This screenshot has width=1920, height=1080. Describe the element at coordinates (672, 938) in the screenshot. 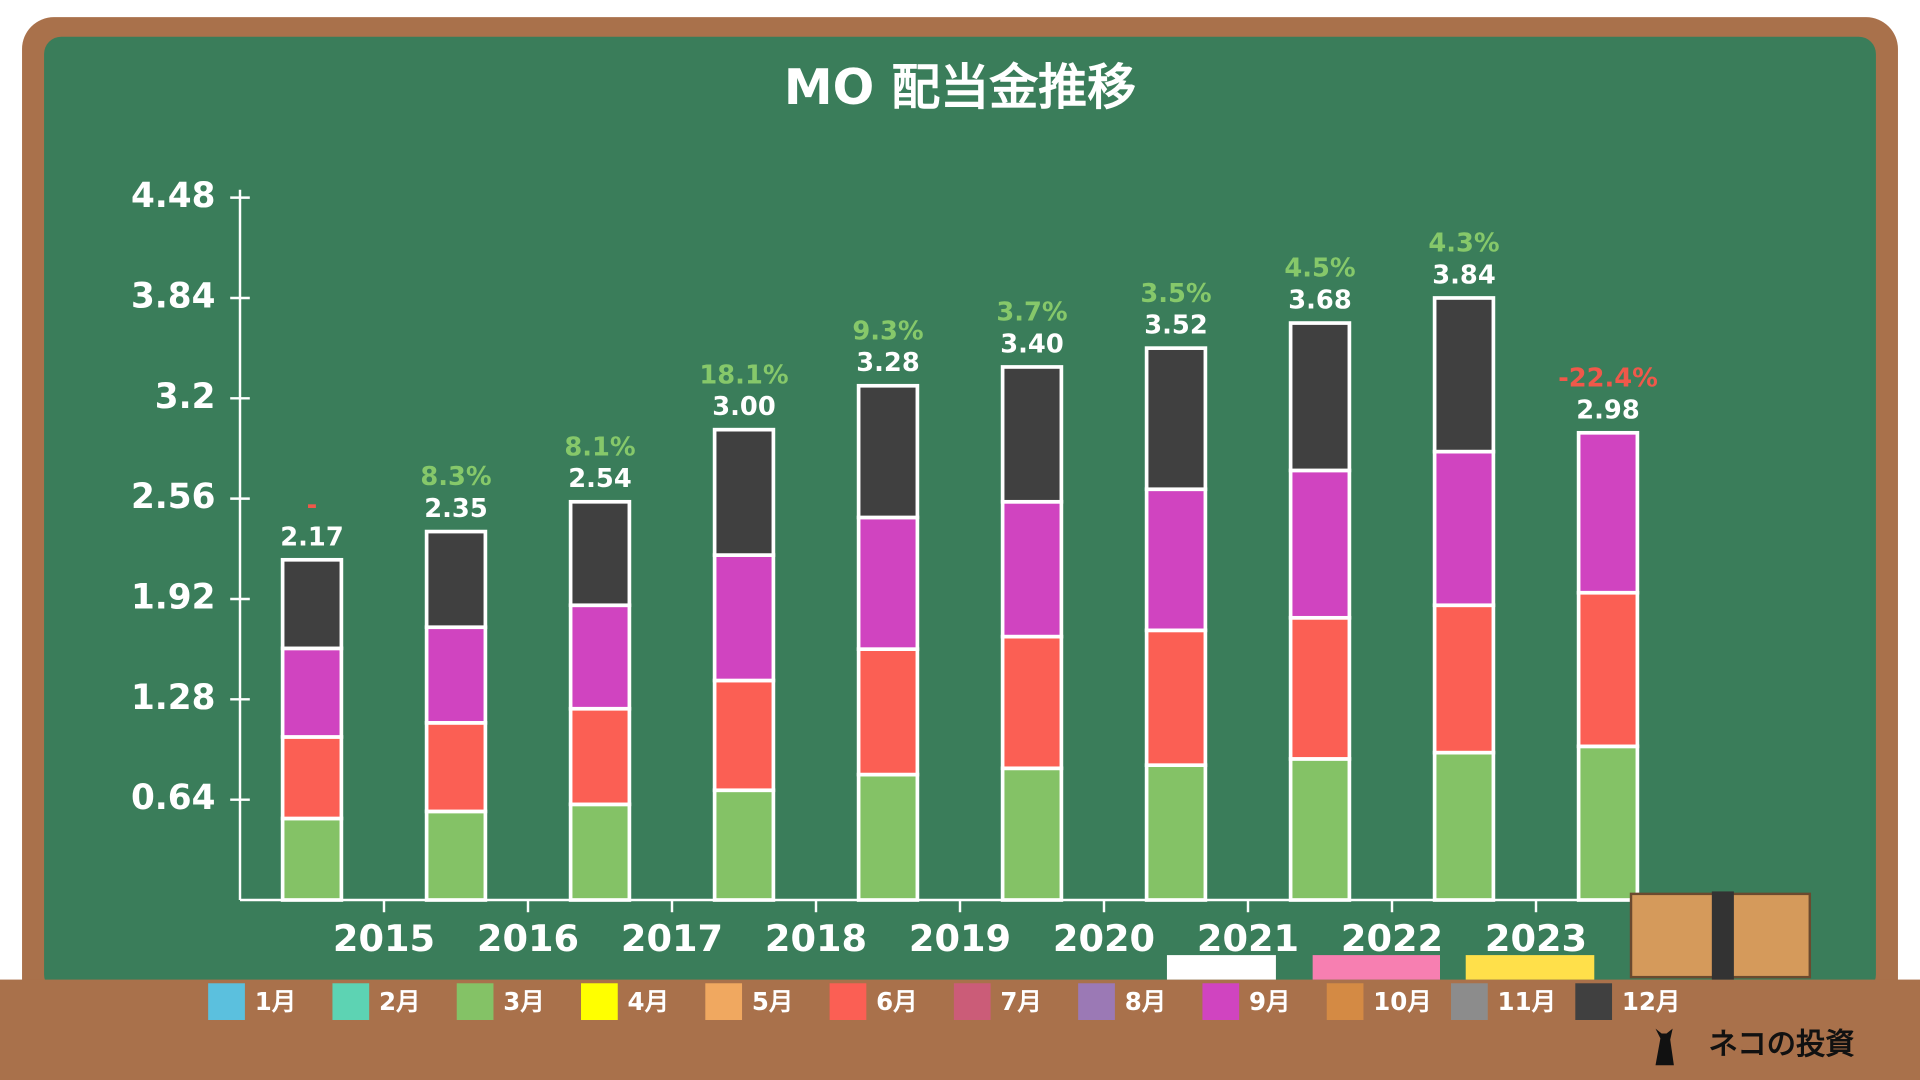

I see `x-tick-label: 2017` at that location.